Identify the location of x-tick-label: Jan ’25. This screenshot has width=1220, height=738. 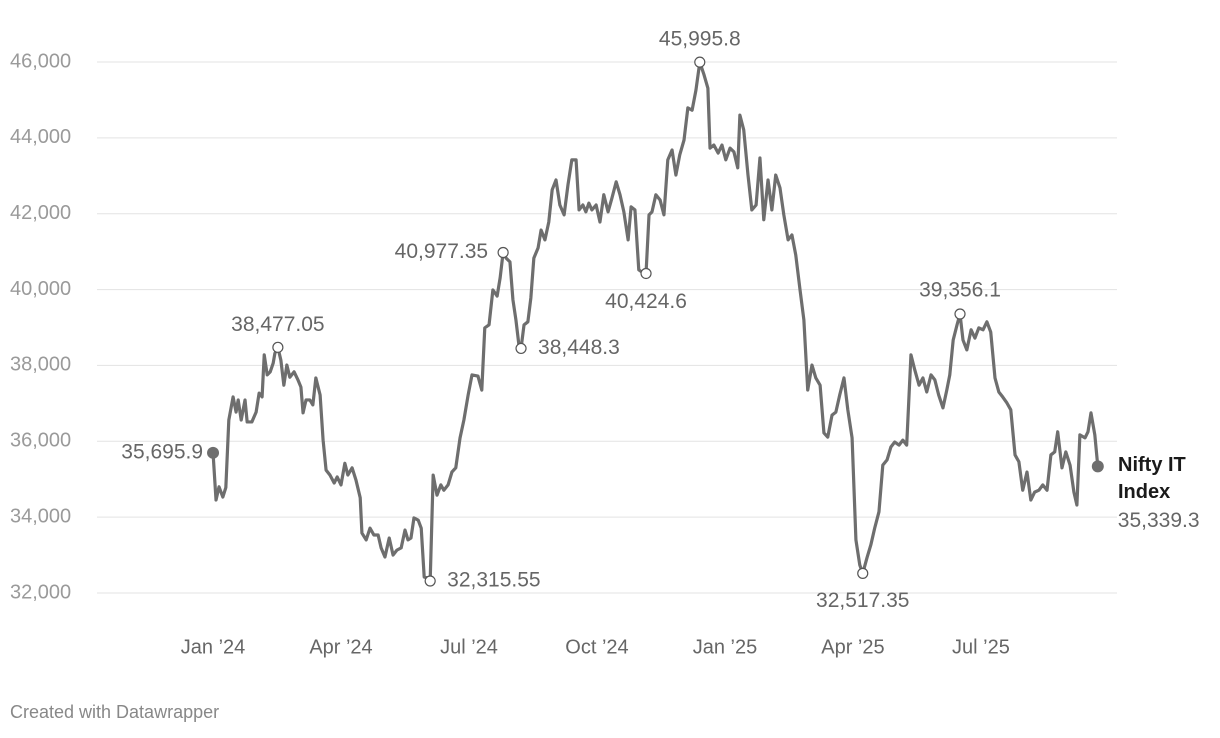
(725, 647).